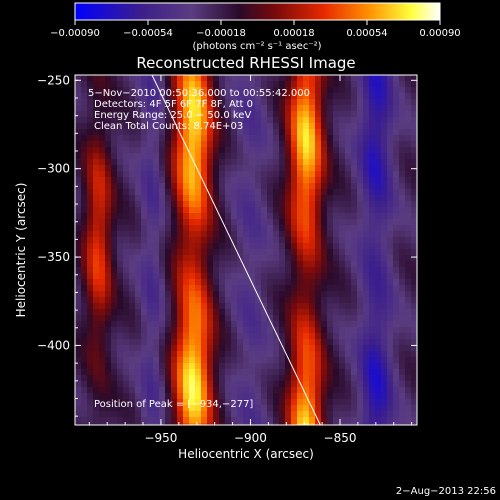 The width and height of the screenshot is (500, 500). I want to click on annotation-energy-range: Energy Range: 25.0 − 50.0 keV, so click(172, 115).